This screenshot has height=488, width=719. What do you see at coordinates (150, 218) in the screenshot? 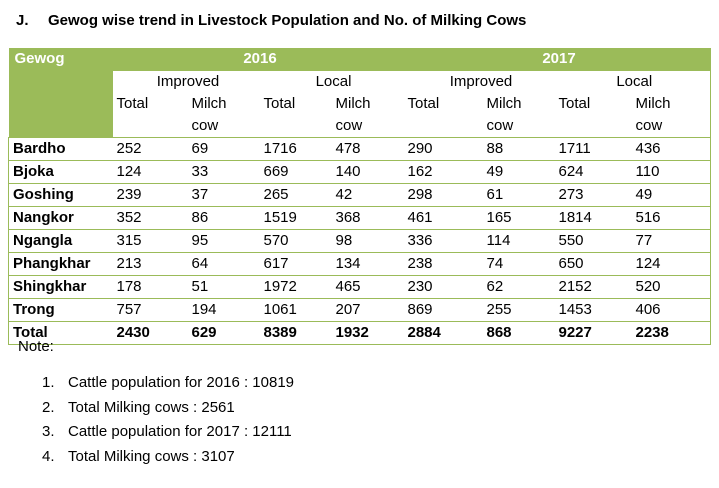
I see `cell: 352` at bounding box center [150, 218].